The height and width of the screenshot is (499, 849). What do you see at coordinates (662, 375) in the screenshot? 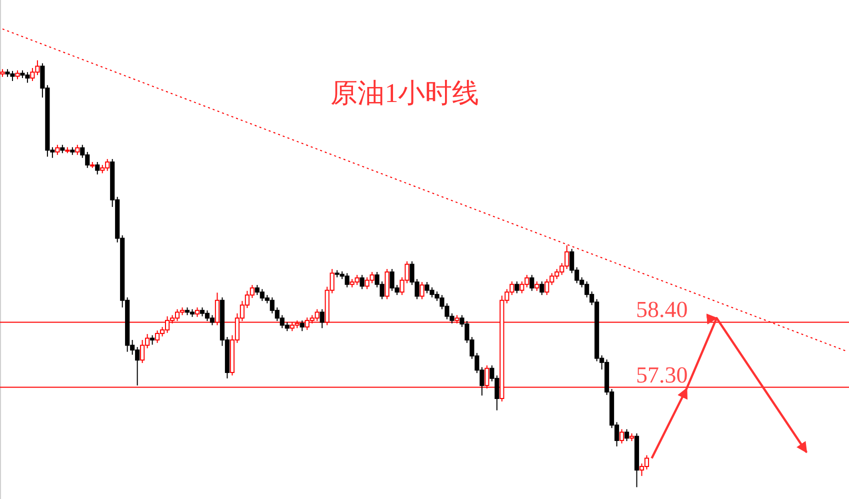
I see `y-tick-label: 57.30` at bounding box center [662, 375].